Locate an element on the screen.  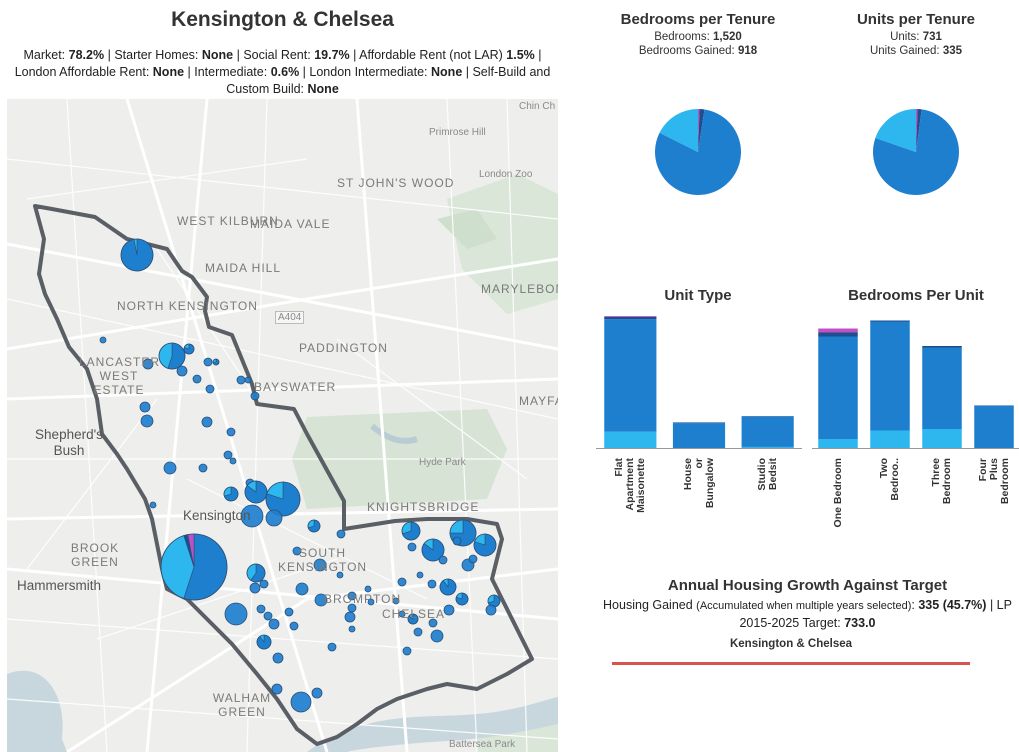
bedrooms-per-tenure-pie is located at coordinates (698, 152).